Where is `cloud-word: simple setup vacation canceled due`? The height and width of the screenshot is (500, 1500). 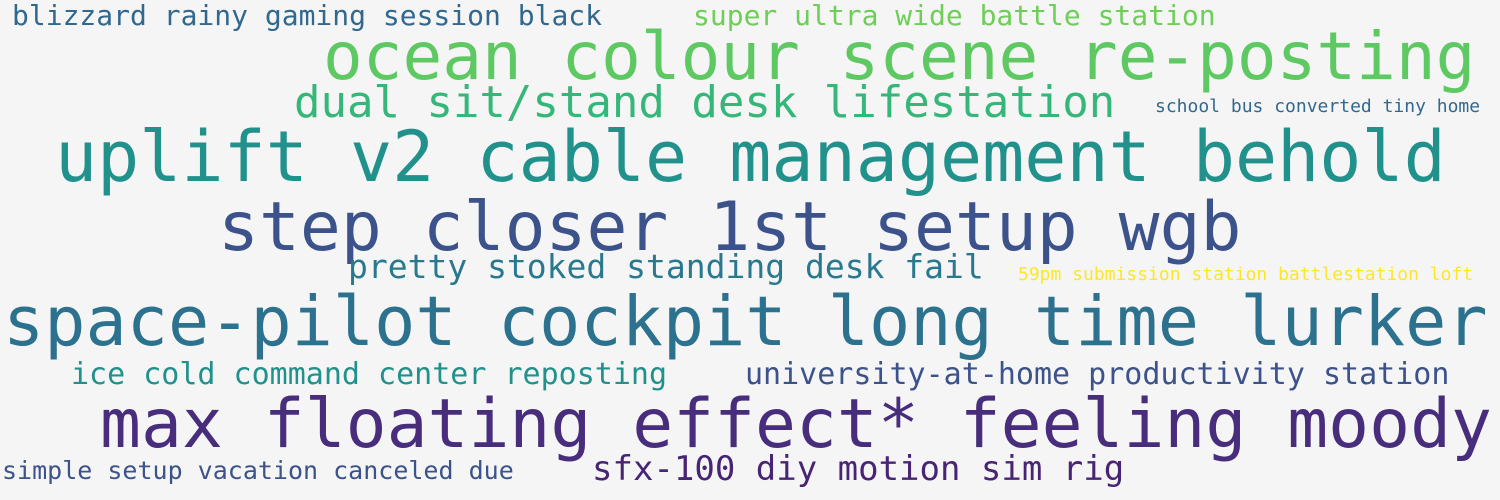 cloud-word: simple setup vacation canceled due is located at coordinates (258, 470).